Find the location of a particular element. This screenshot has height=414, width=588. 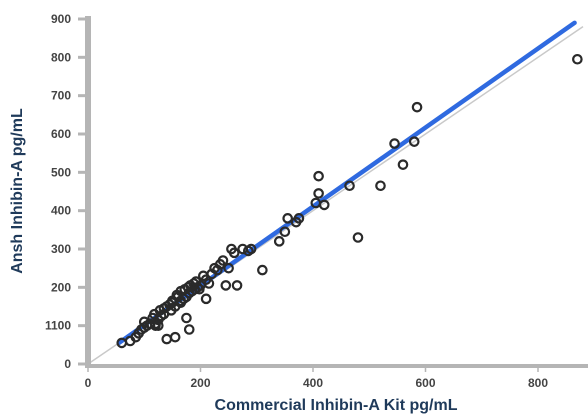

y-tick-label: 600 is located at coordinates (61, 134).